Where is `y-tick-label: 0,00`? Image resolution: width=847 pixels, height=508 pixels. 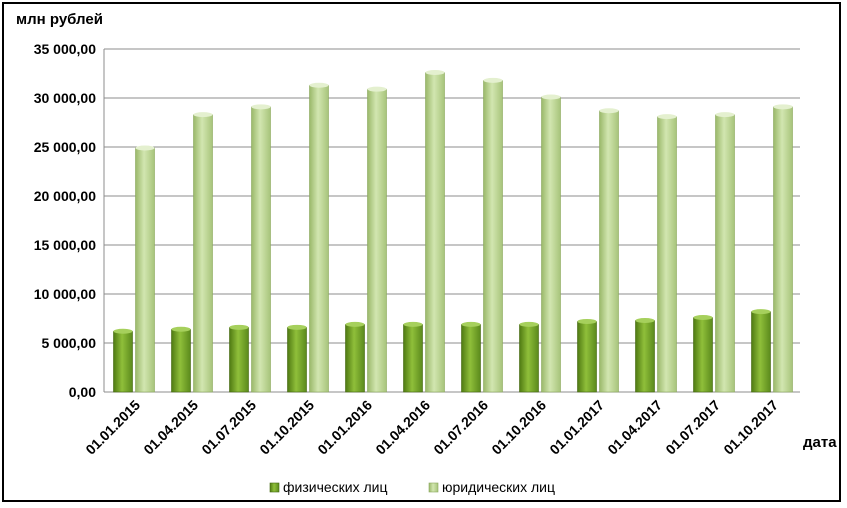
y-tick-label: 0,00 is located at coordinates (82, 392).